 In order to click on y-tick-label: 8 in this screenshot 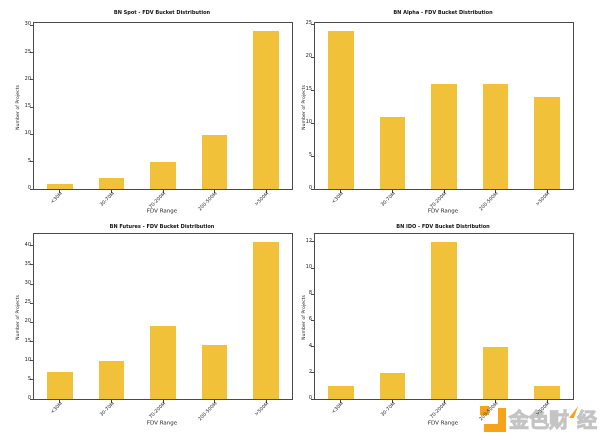, I will do `click(310, 292)`.